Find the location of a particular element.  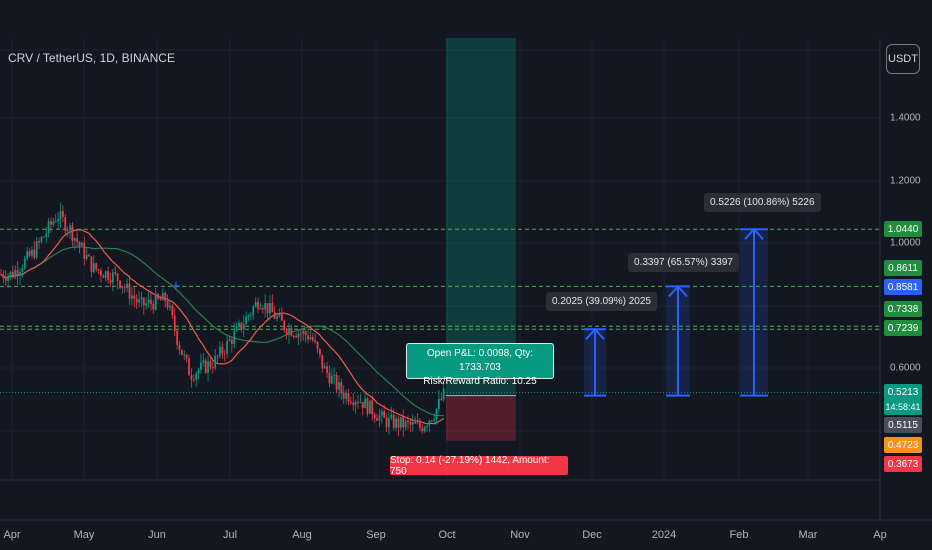

time-axis-label: Jun is located at coordinates (157, 535).